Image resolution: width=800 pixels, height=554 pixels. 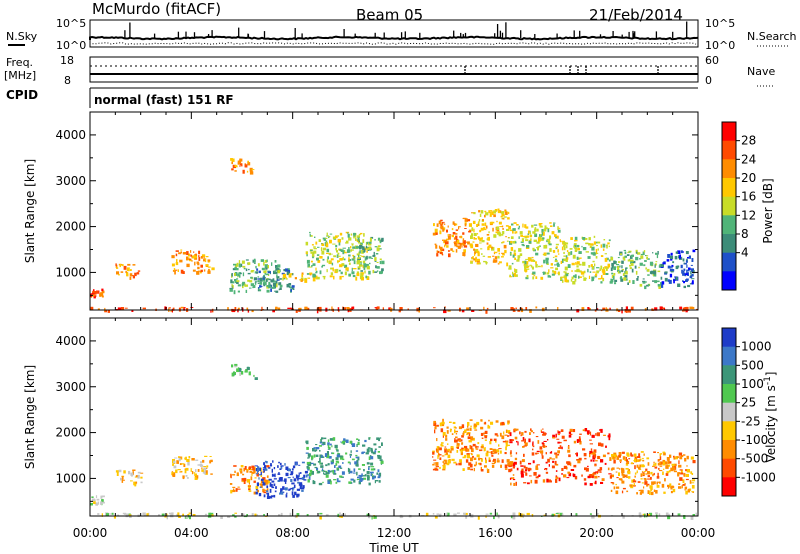 What do you see at coordinates (729, 338) in the screenshot?
I see `colorbar-segment` at bounding box center [729, 338].